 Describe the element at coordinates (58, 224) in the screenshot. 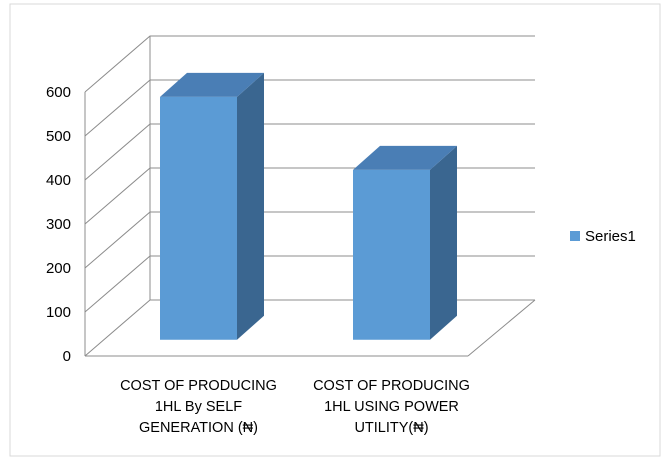

I see `y-tick-label: 300` at that location.